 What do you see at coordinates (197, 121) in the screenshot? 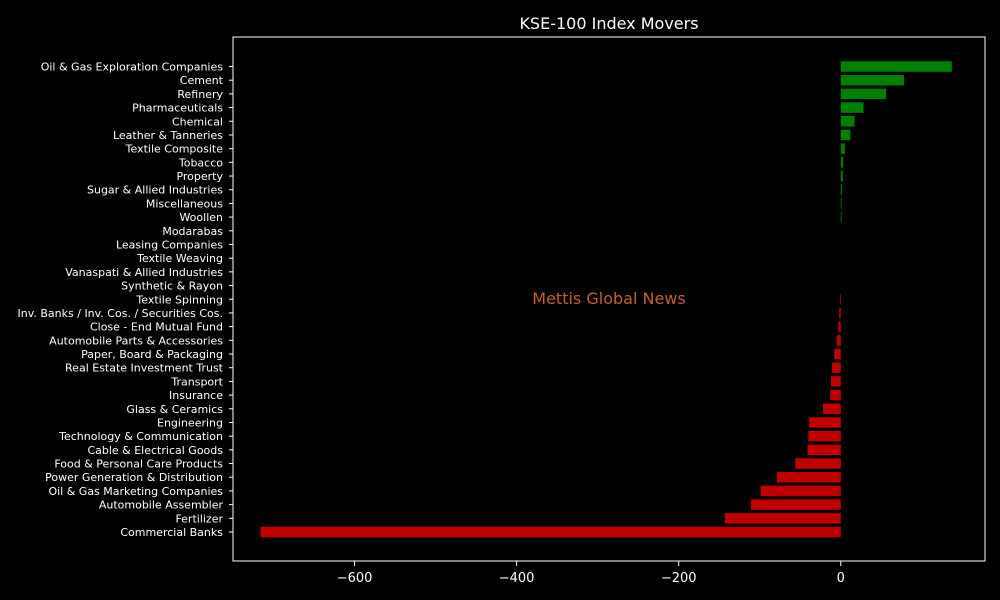
I see `category-label: Chemical` at bounding box center [197, 121].